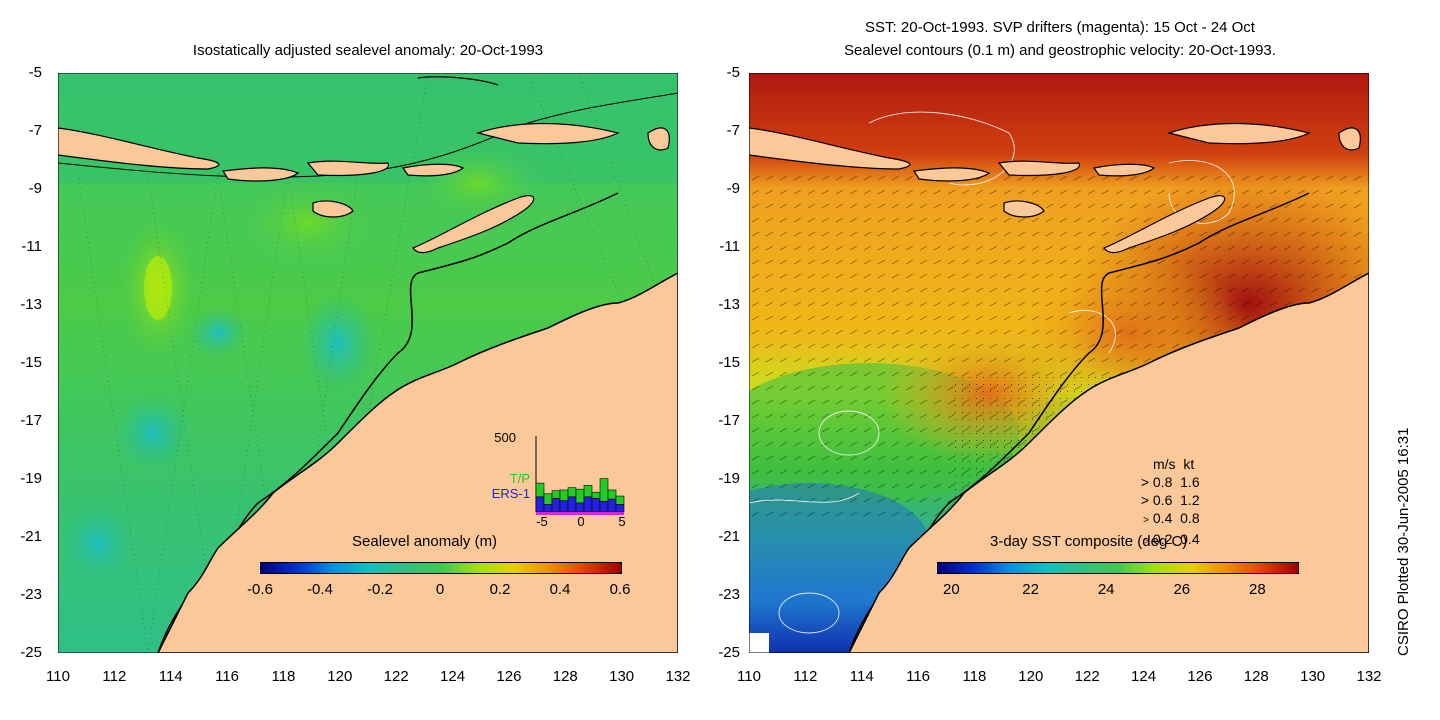  I want to click on sla-colorbar, so click(441, 568).